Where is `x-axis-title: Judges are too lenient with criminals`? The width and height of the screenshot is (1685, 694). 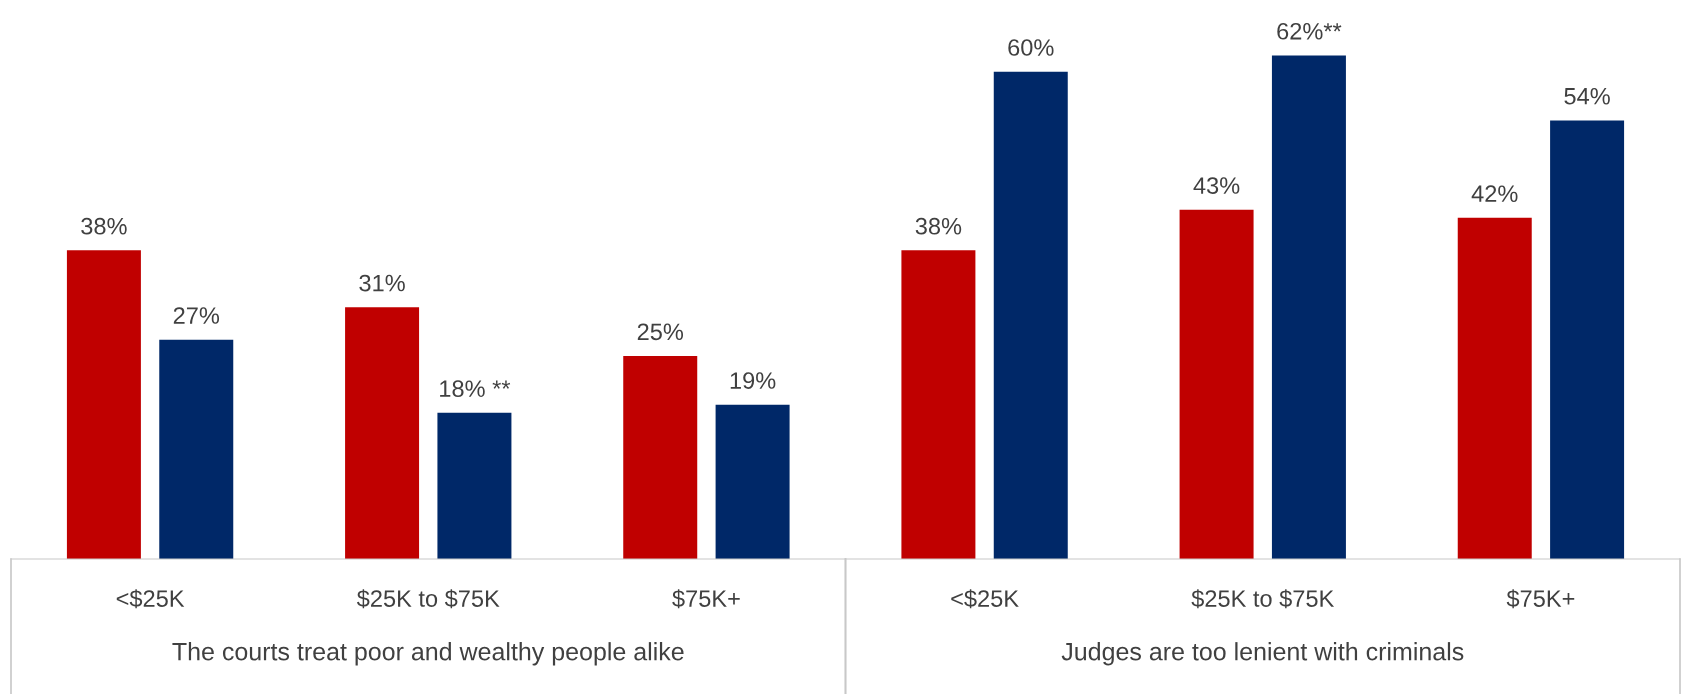
x-axis-title: Judges are too lenient with criminals is located at coordinates (1262, 654).